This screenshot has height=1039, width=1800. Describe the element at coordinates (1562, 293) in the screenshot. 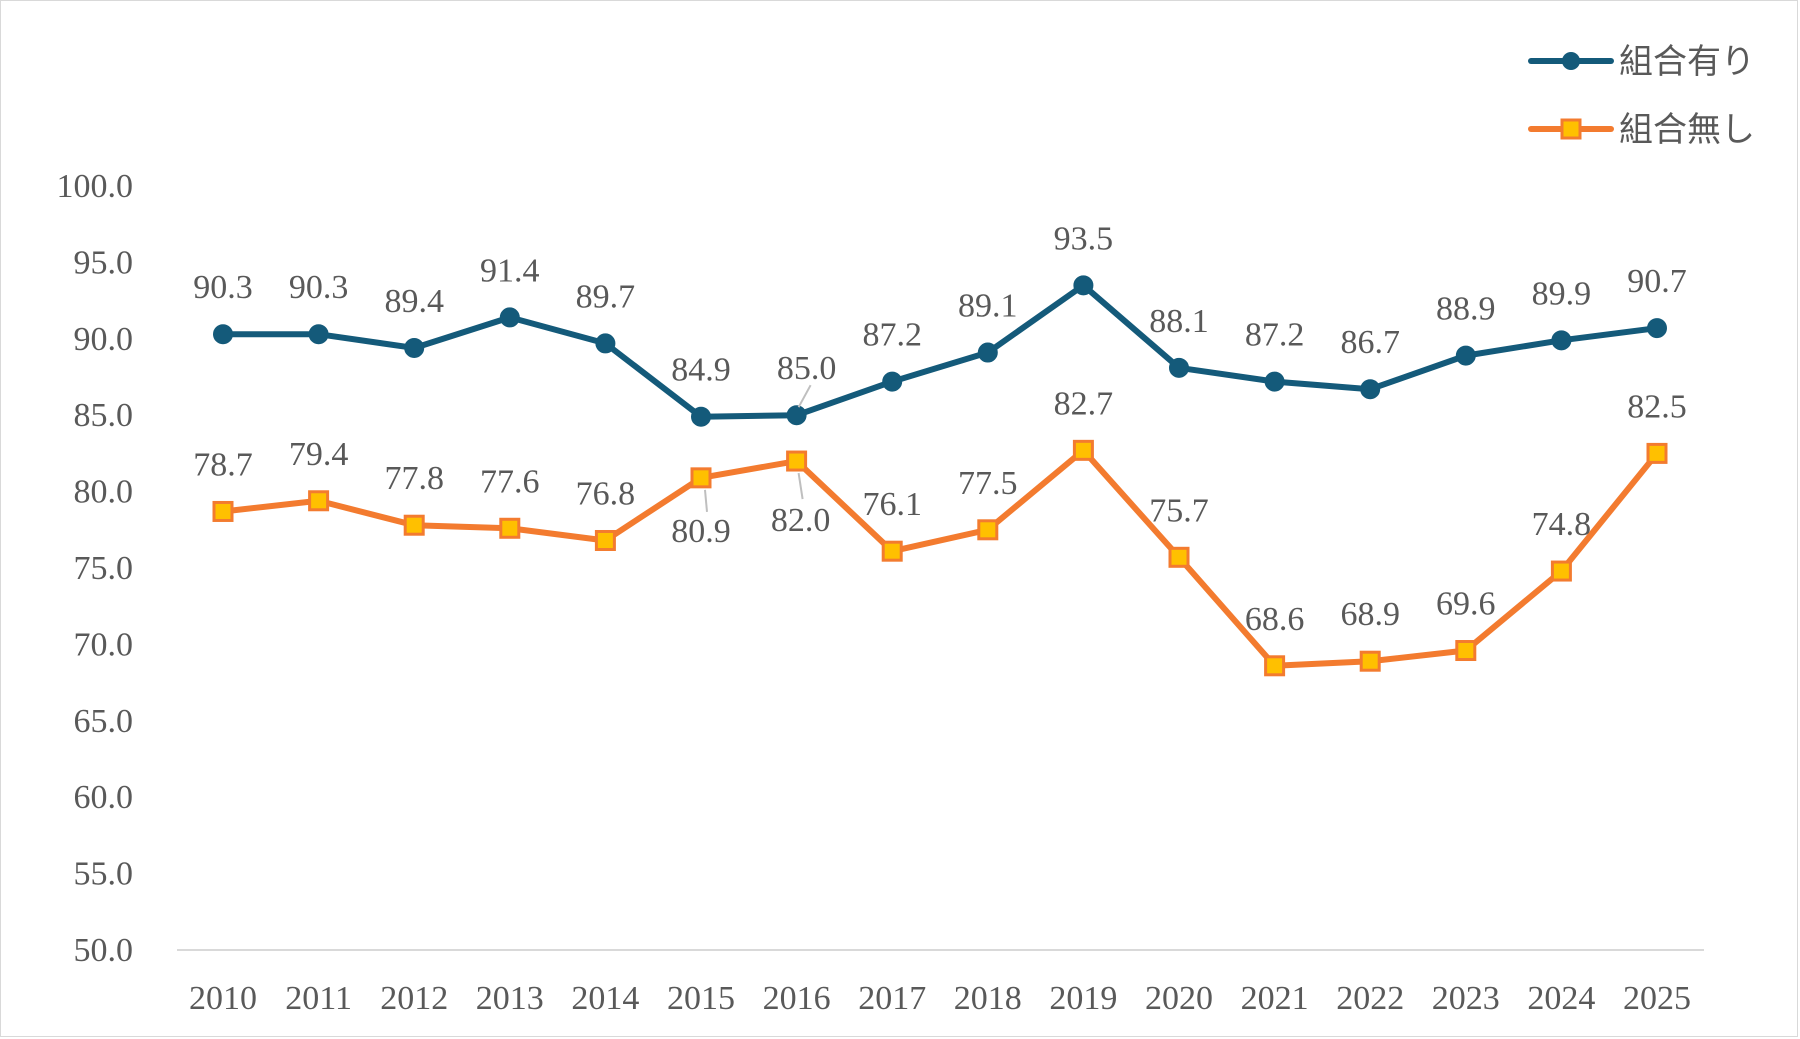

I see `series-1-data-label: 89.9` at that location.